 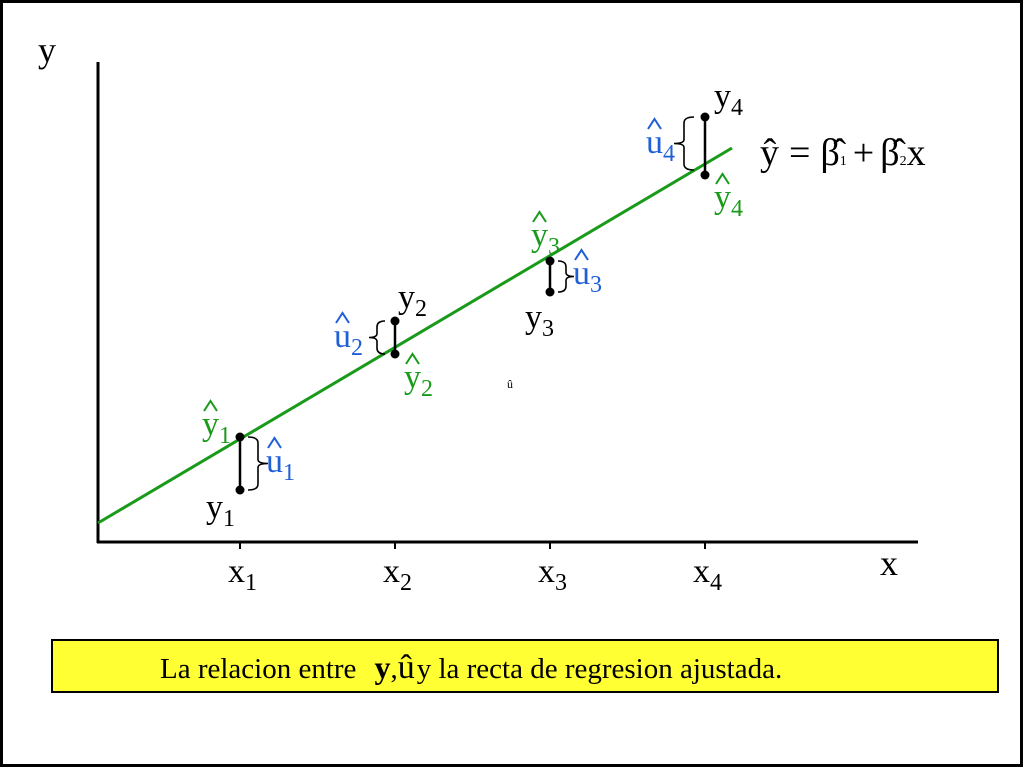 I want to click on eq-x: x, so click(x=916, y=153).